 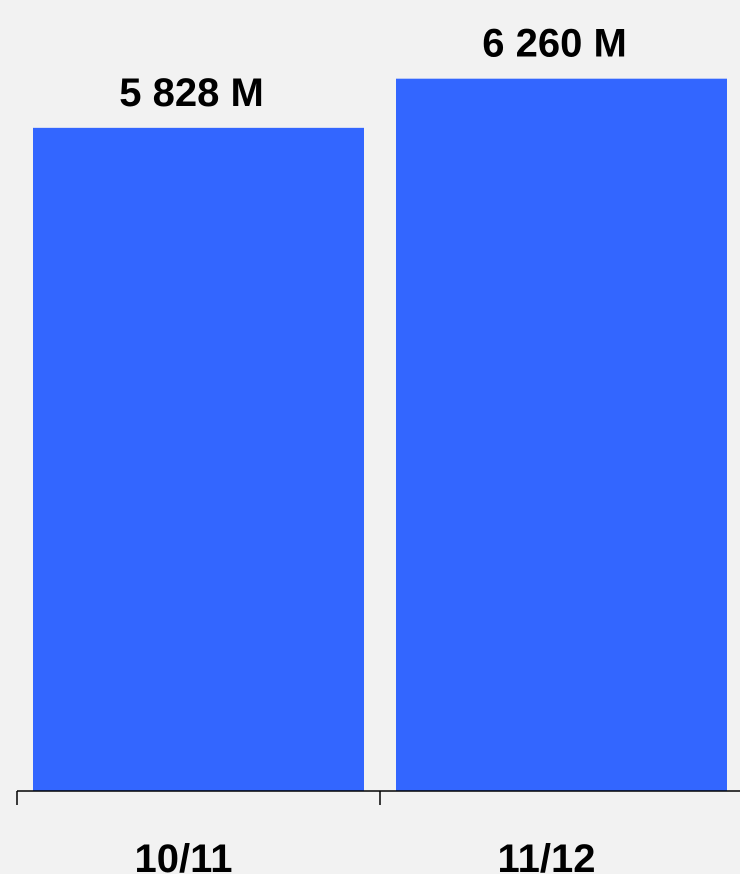 I want to click on data-label-11-12: 6 260 M, so click(x=554, y=44).